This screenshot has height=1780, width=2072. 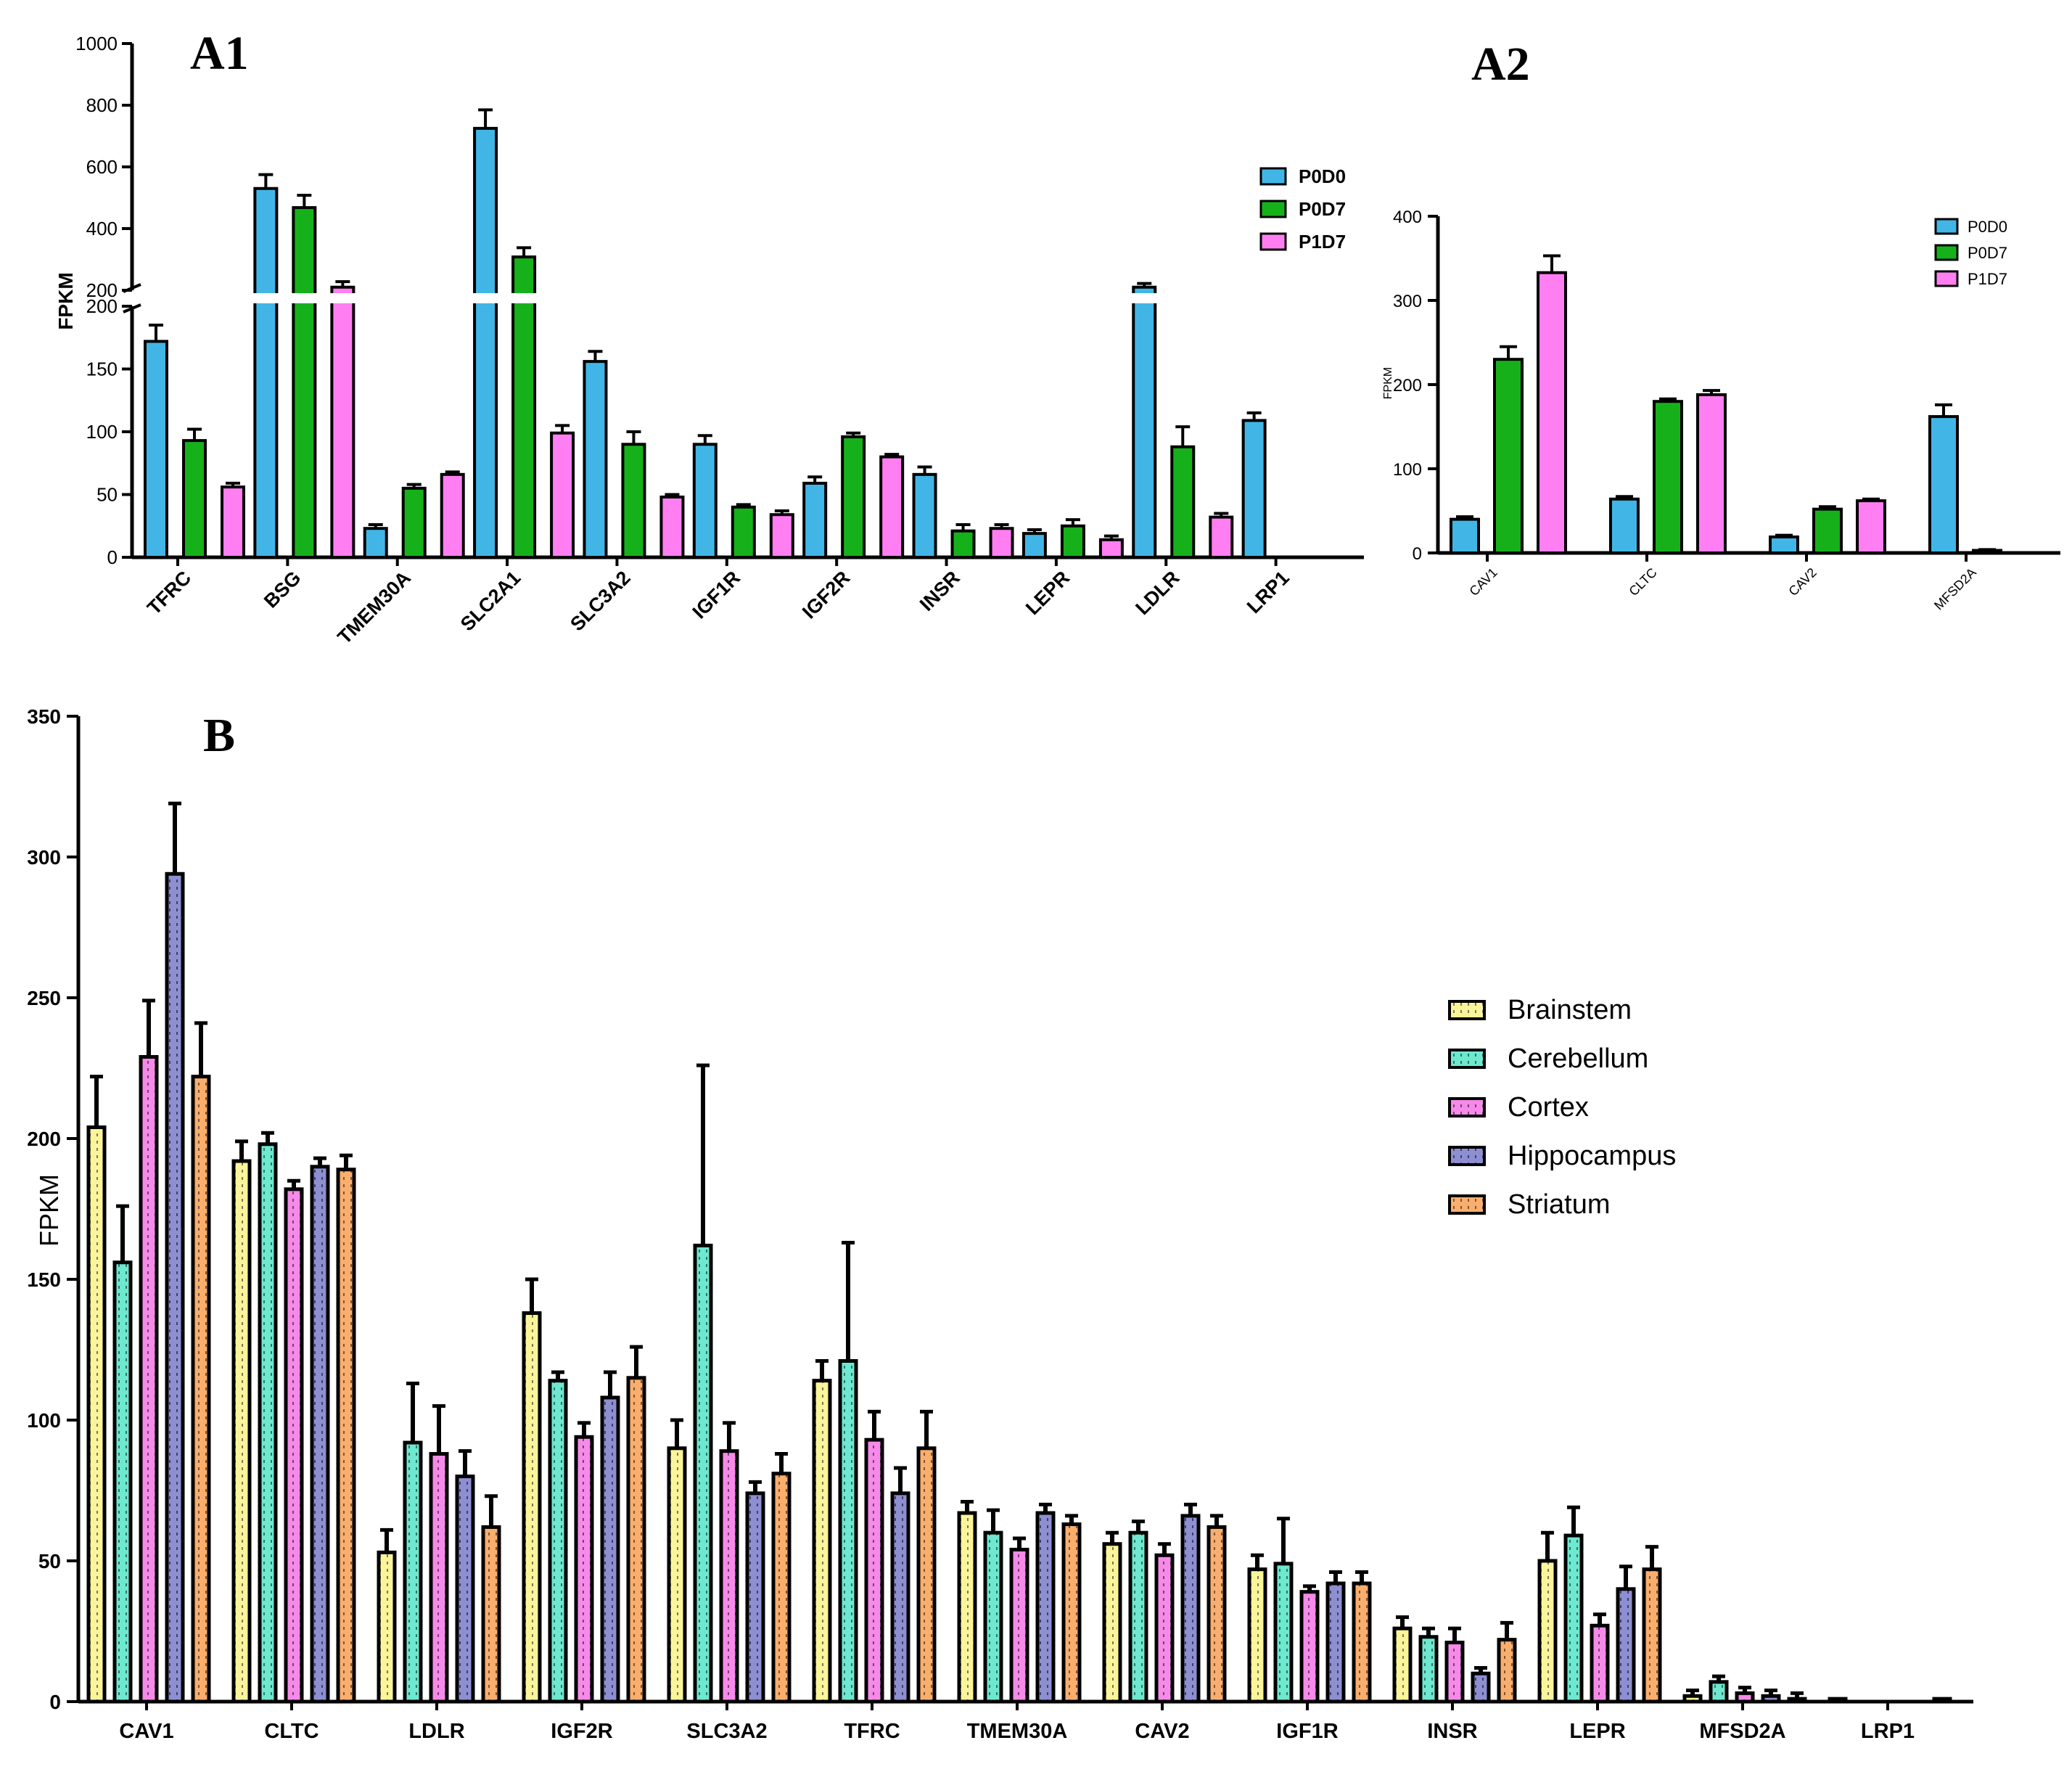 What do you see at coordinates (44, 998) in the screenshot?
I see `y-tick-label: 250` at bounding box center [44, 998].